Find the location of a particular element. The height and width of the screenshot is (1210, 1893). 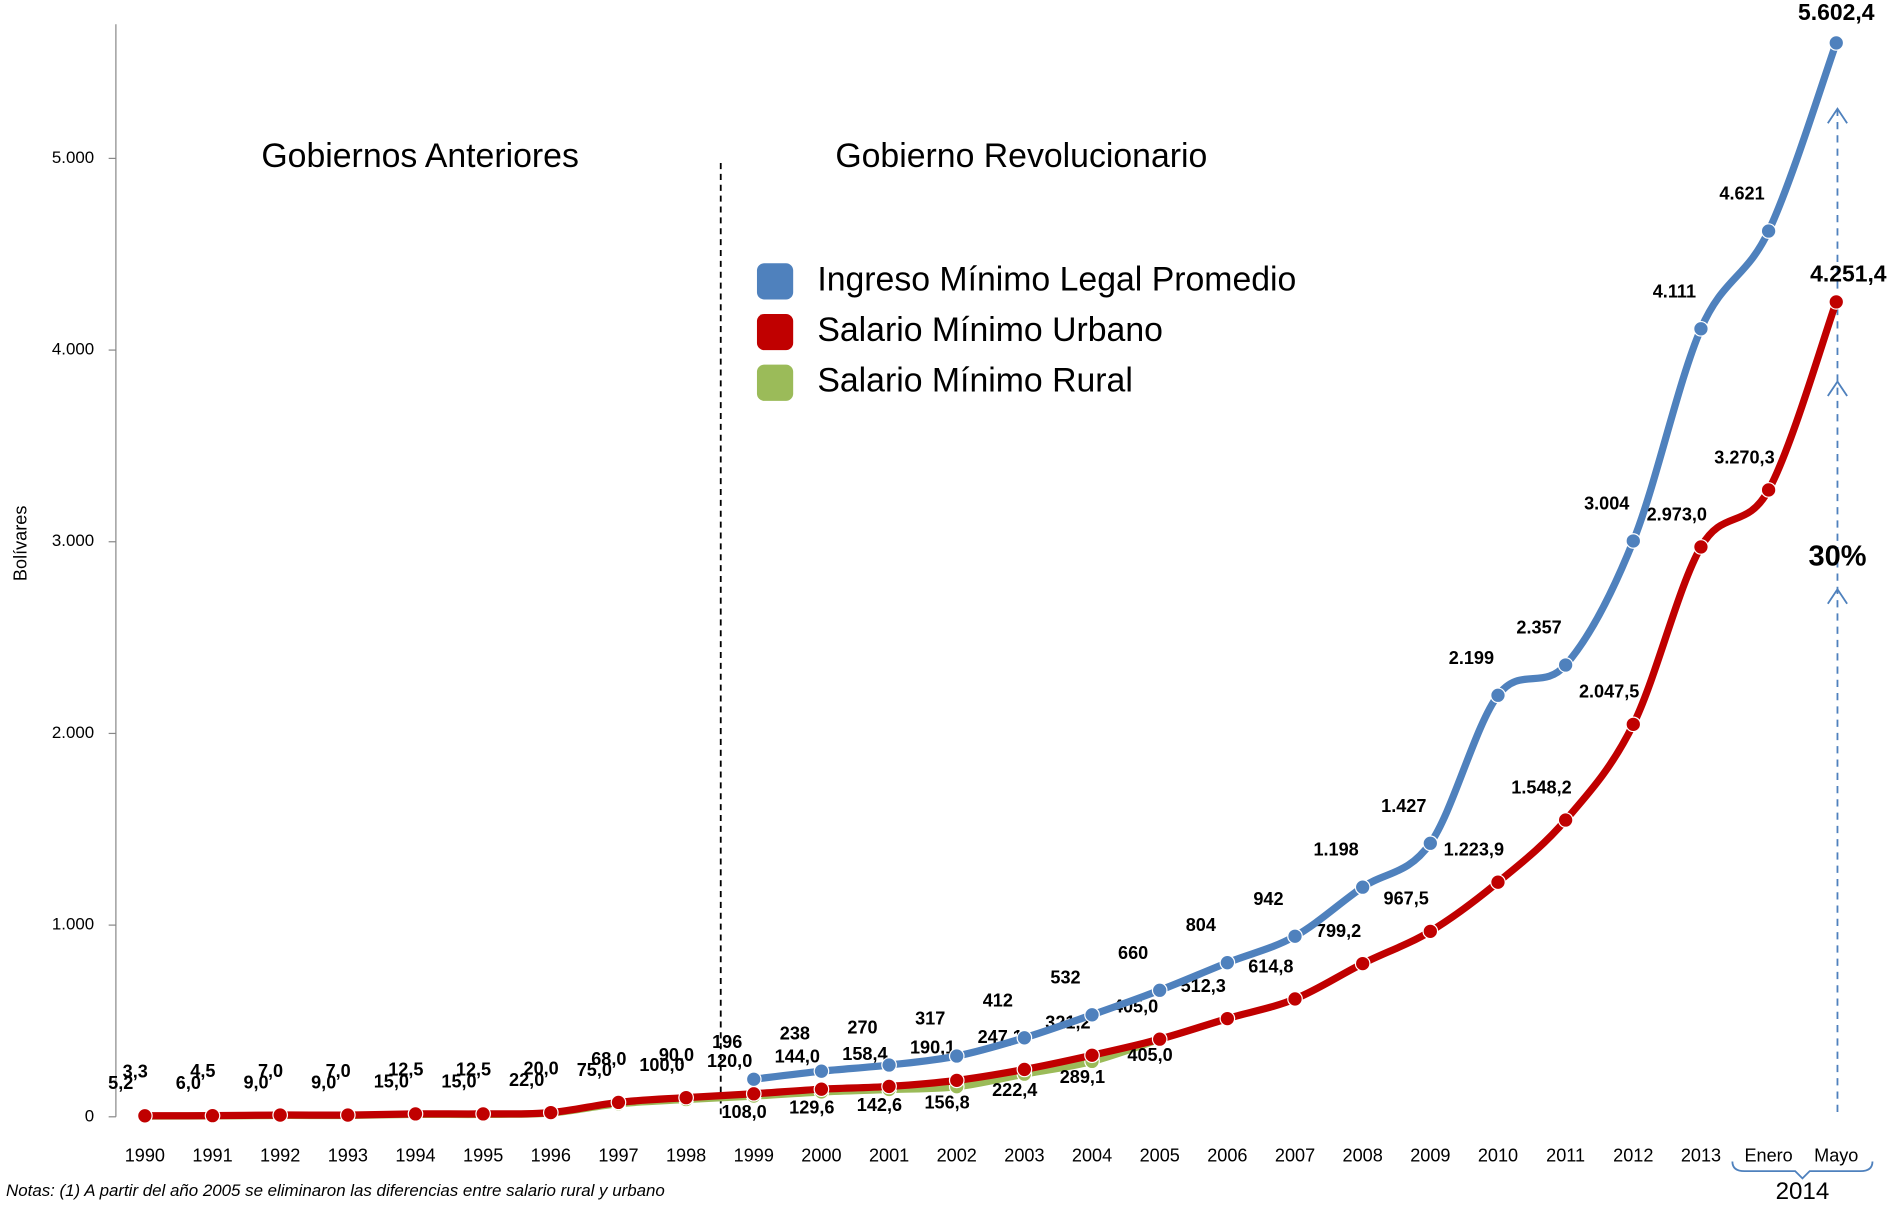

data-label: 4.111 is located at coordinates (1674, 291).